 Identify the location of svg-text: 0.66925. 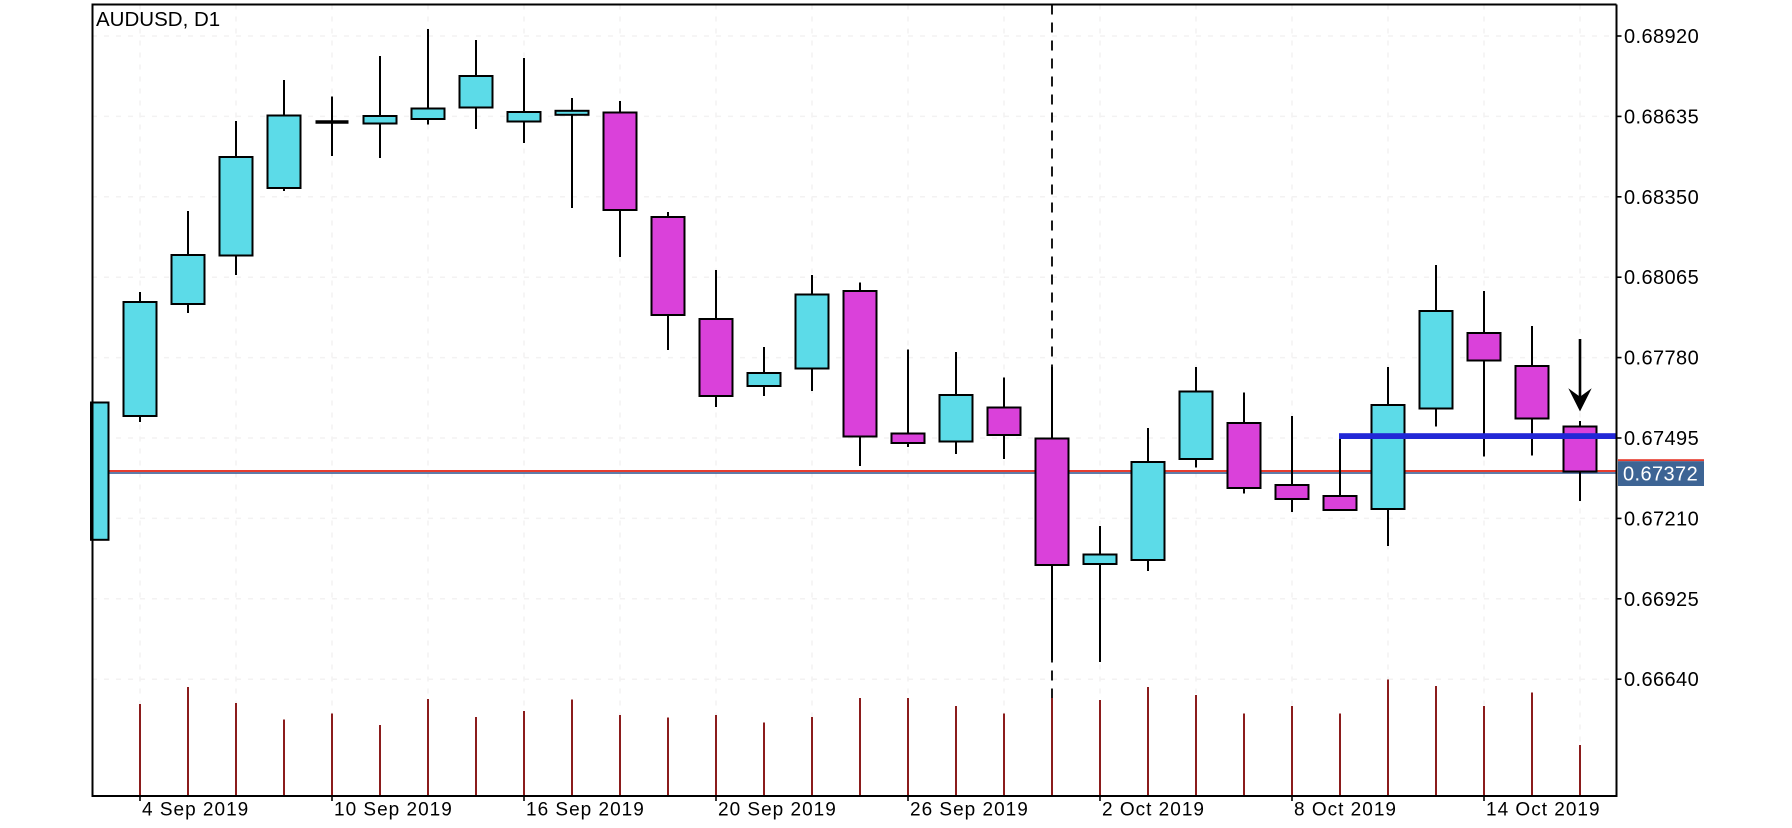
(1661, 600).